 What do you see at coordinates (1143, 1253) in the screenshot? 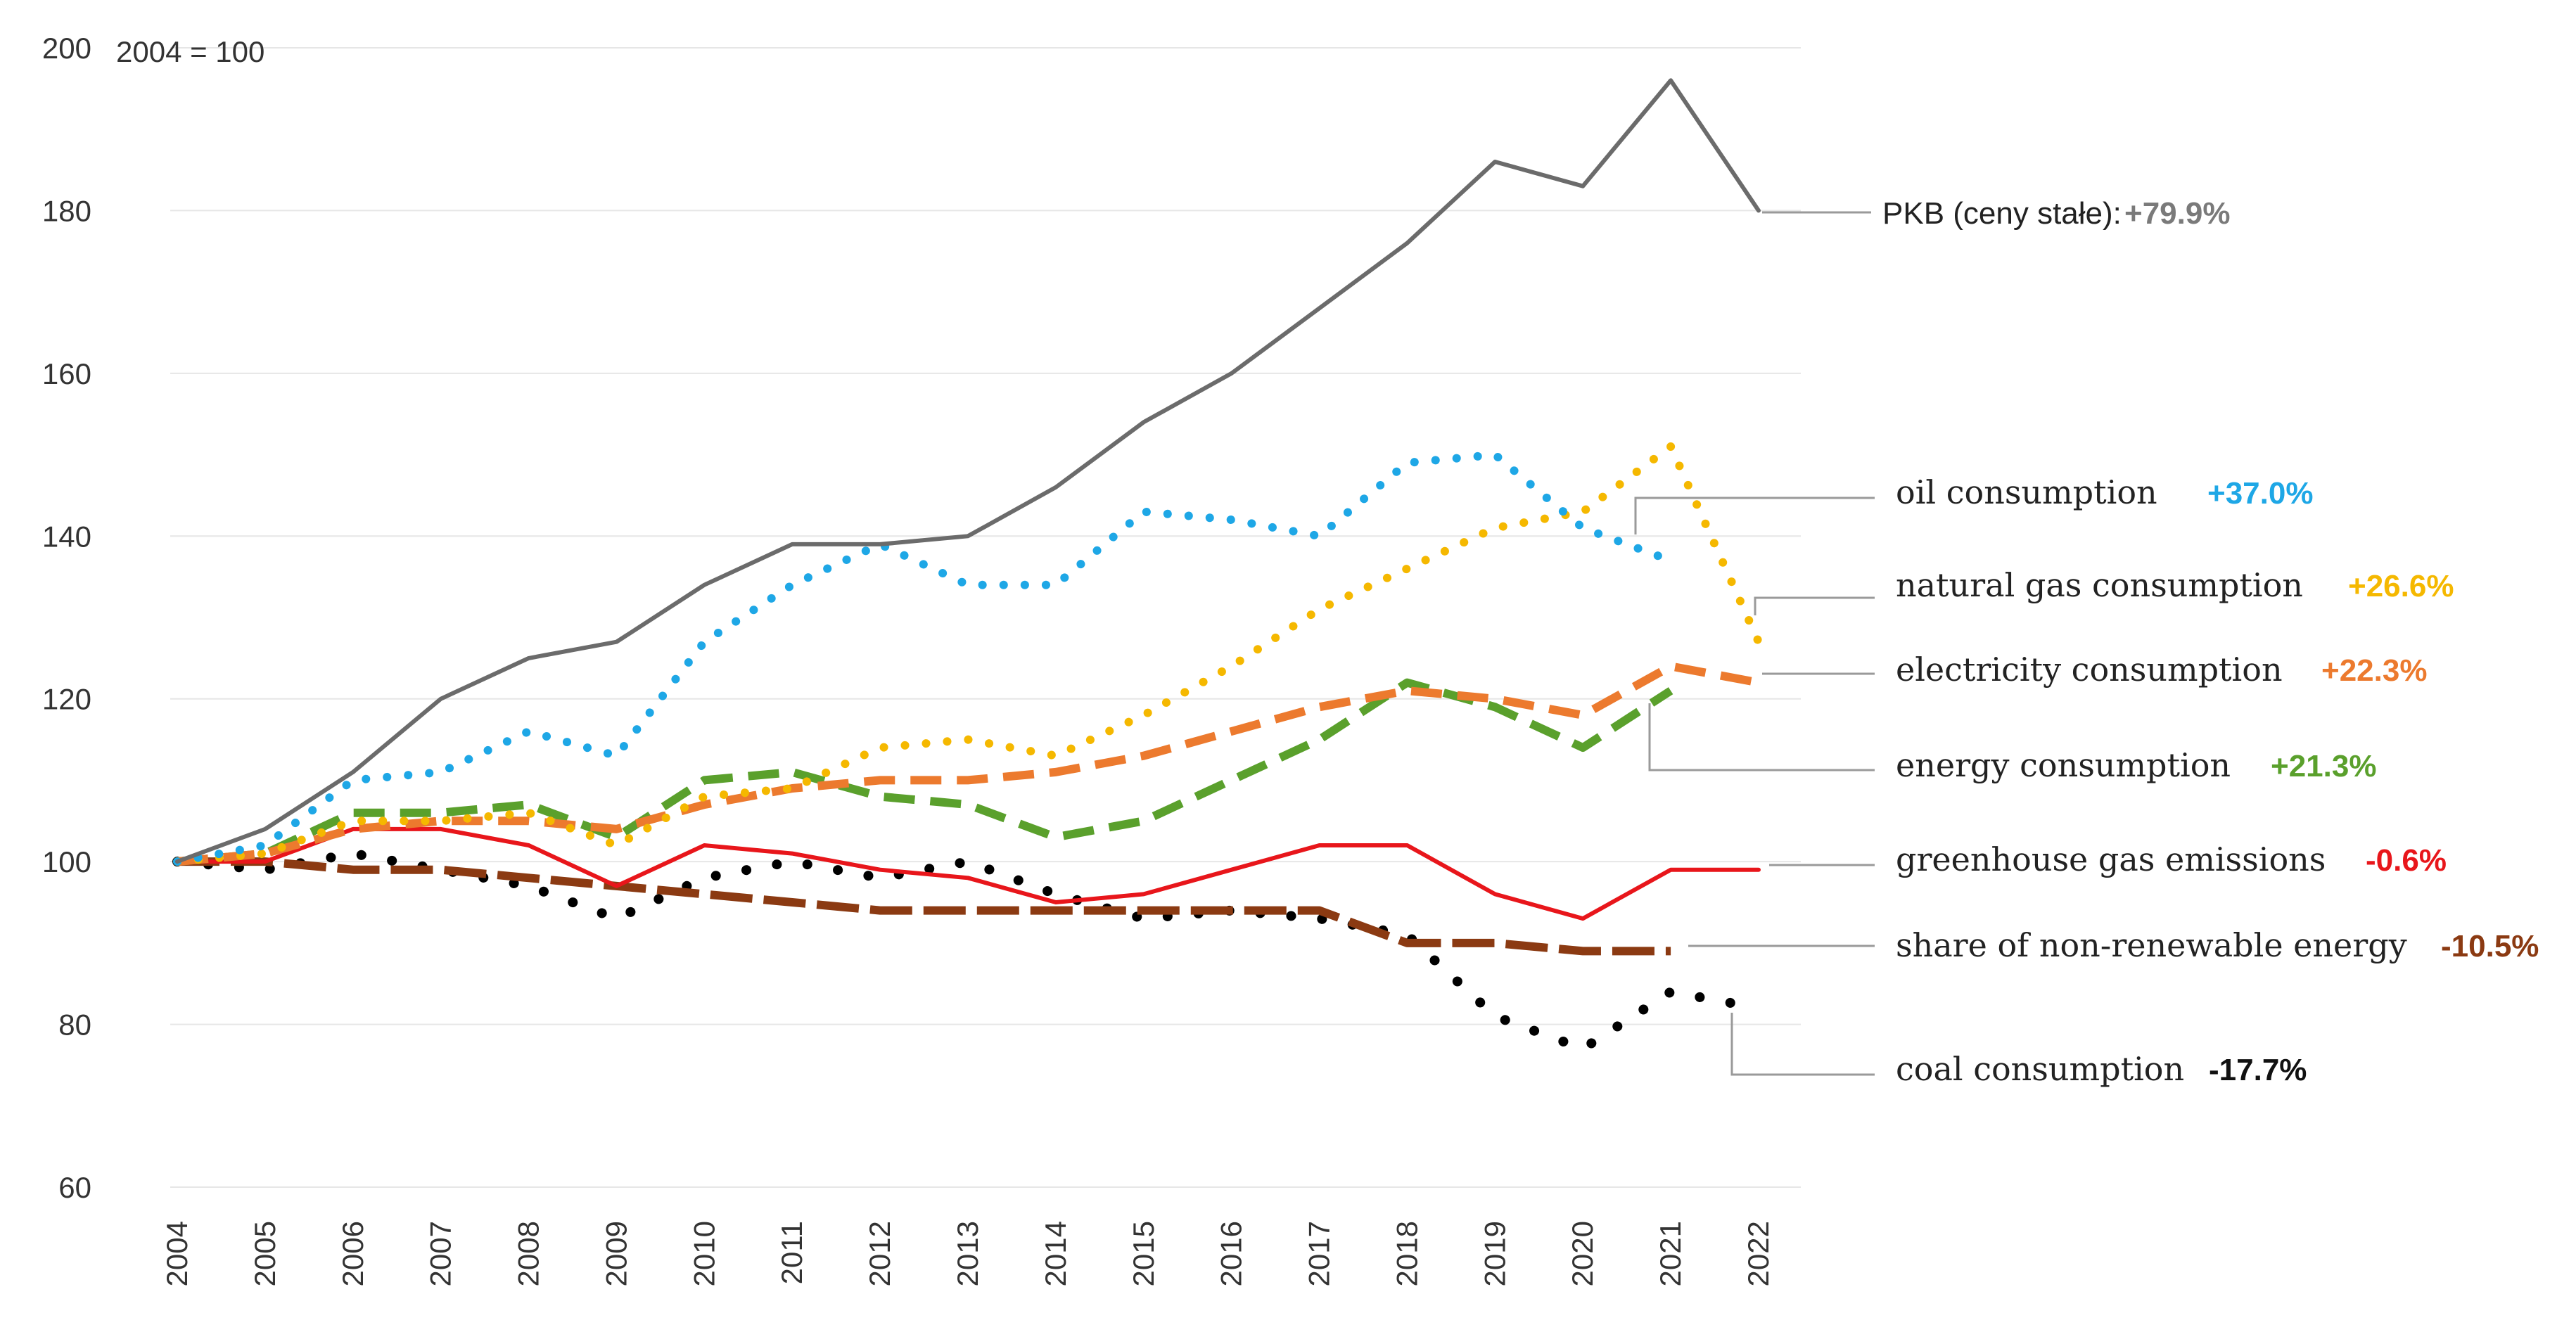
I see `x-tick-label: 2015` at bounding box center [1143, 1253].